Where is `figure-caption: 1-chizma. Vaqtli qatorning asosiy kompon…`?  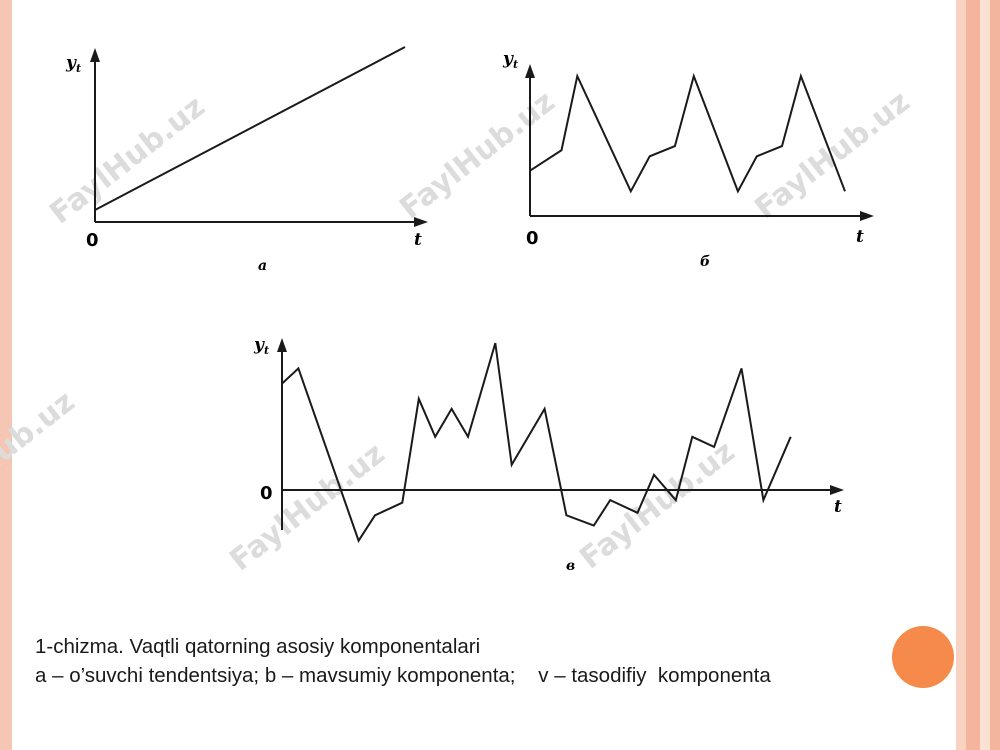
figure-caption: 1-chizma. Vaqtli qatorning asosiy kompon… is located at coordinates (495, 661).